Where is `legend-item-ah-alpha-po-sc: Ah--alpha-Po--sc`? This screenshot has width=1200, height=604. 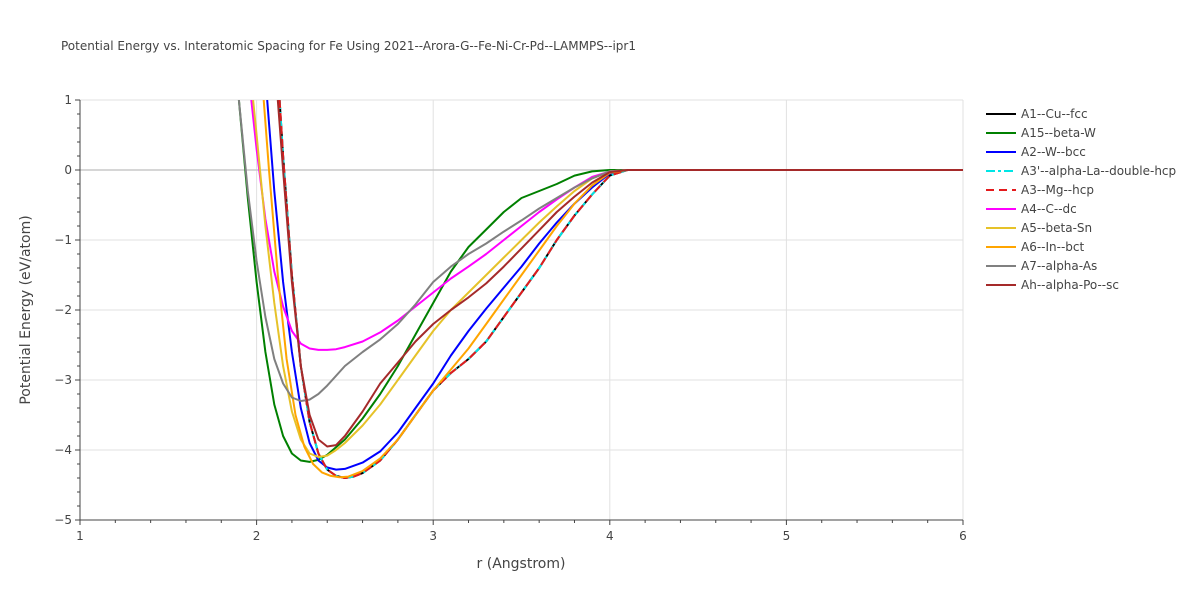
legend-item-ah-alpha-po-sc: Ah--alpha-Po--sc is located at coordinates (1052, 285).